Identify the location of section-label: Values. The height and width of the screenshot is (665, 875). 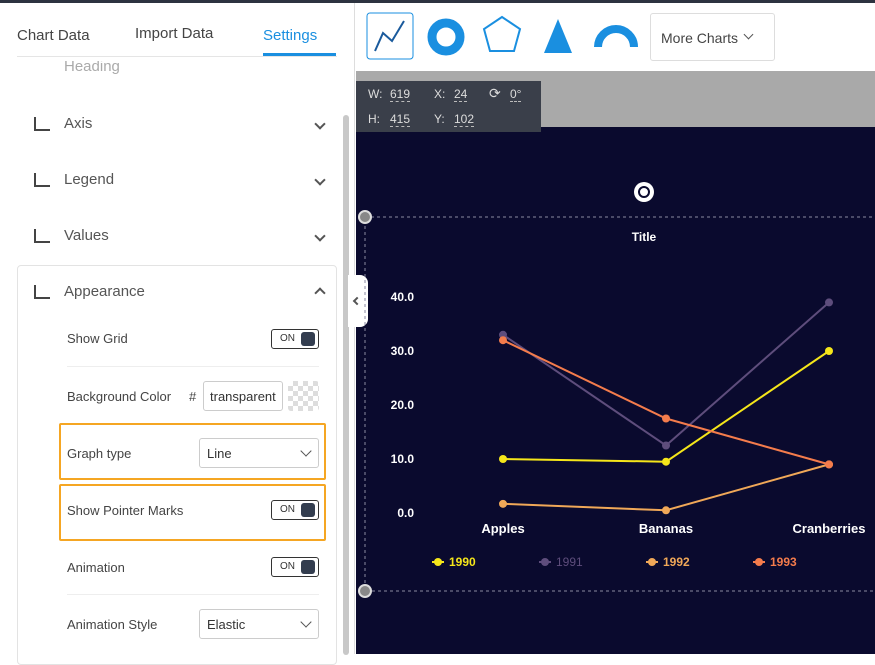
(86, 235).